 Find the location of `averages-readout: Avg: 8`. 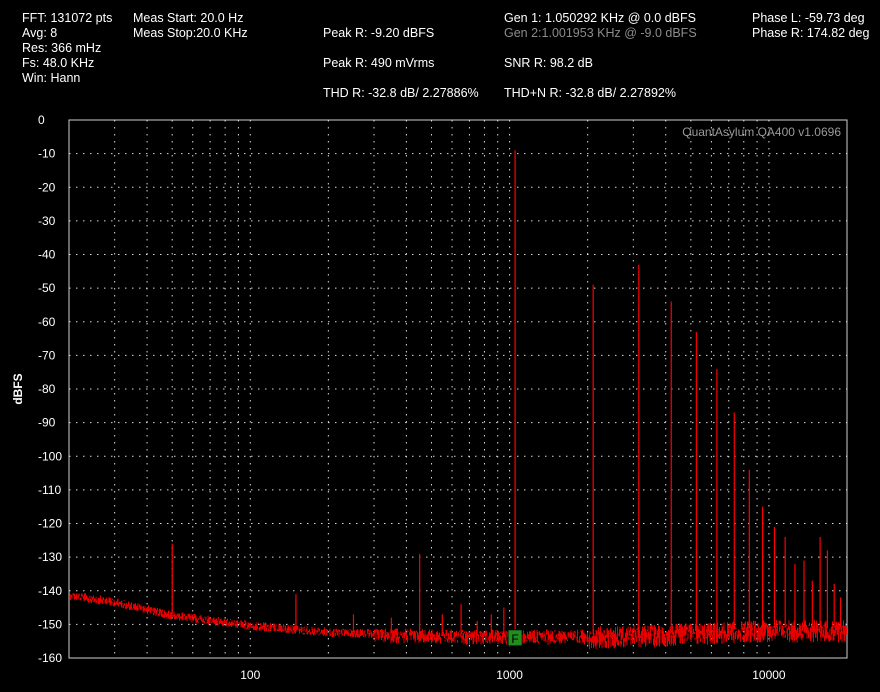

averages-readout: Avg: 8 is located at coordinates (40, 33).